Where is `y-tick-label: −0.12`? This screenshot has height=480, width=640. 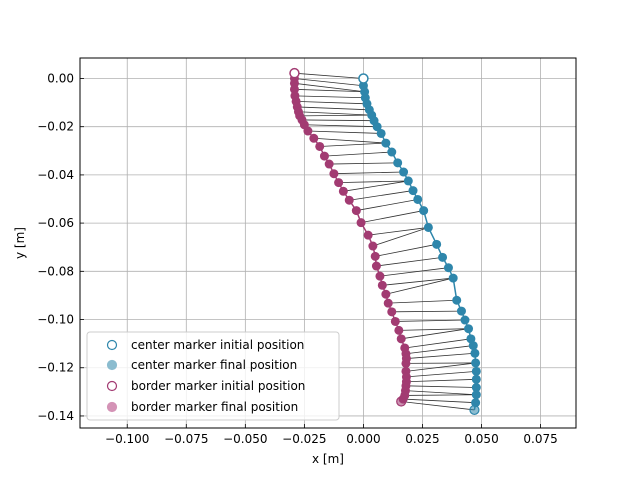 y-tick-label: −0.12 is located at coordinates (55, 368).